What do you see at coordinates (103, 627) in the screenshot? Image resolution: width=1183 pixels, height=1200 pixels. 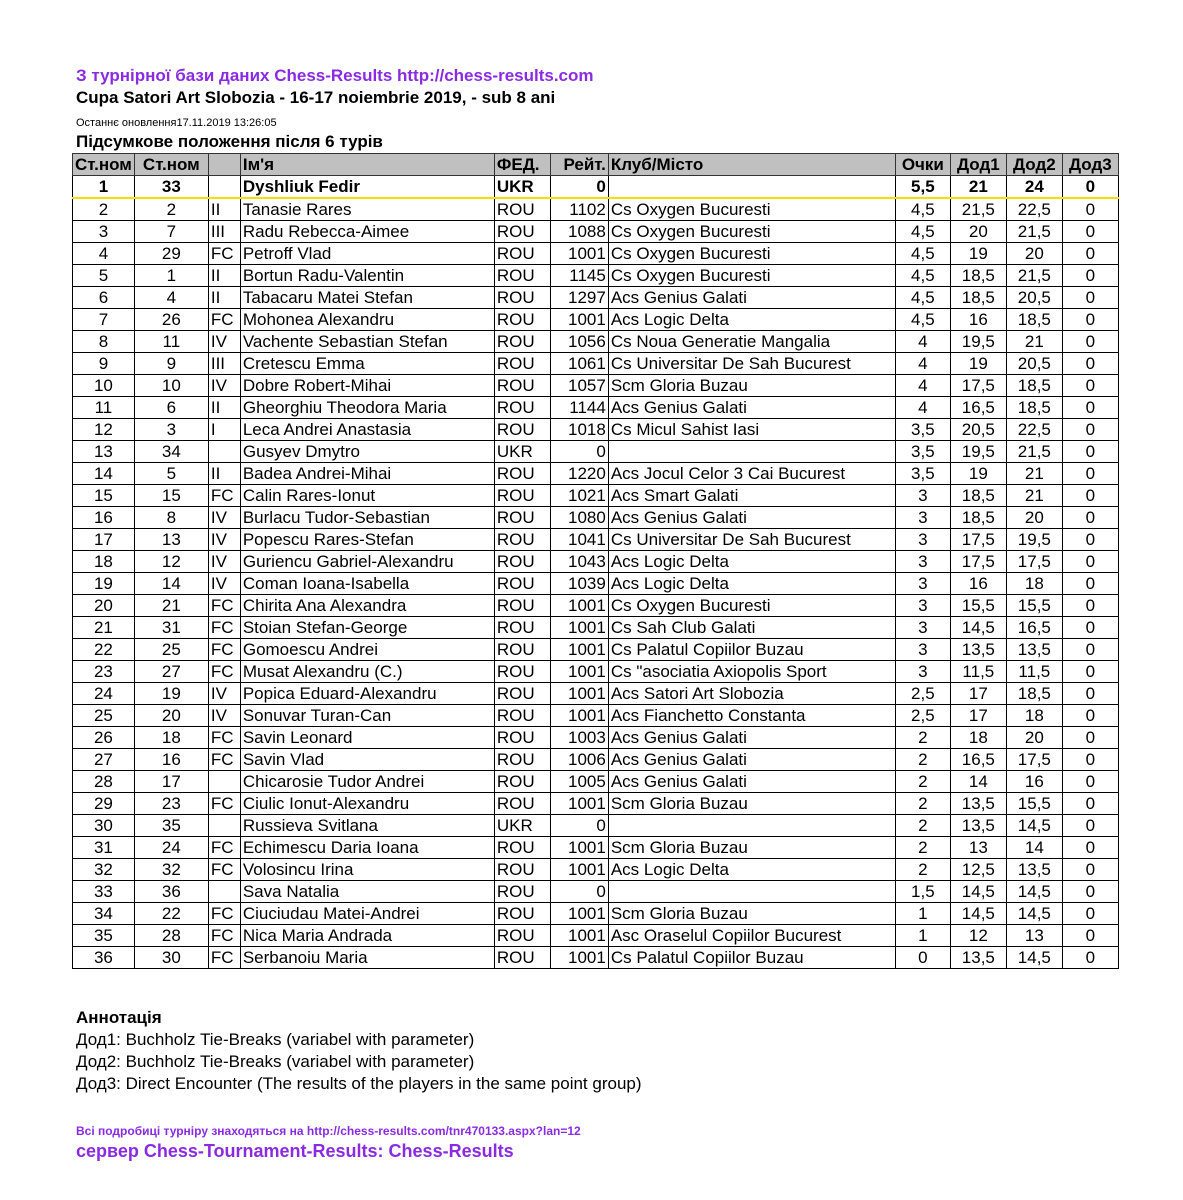 I see `cell-rank: 21` at bounding box center [103, 627].